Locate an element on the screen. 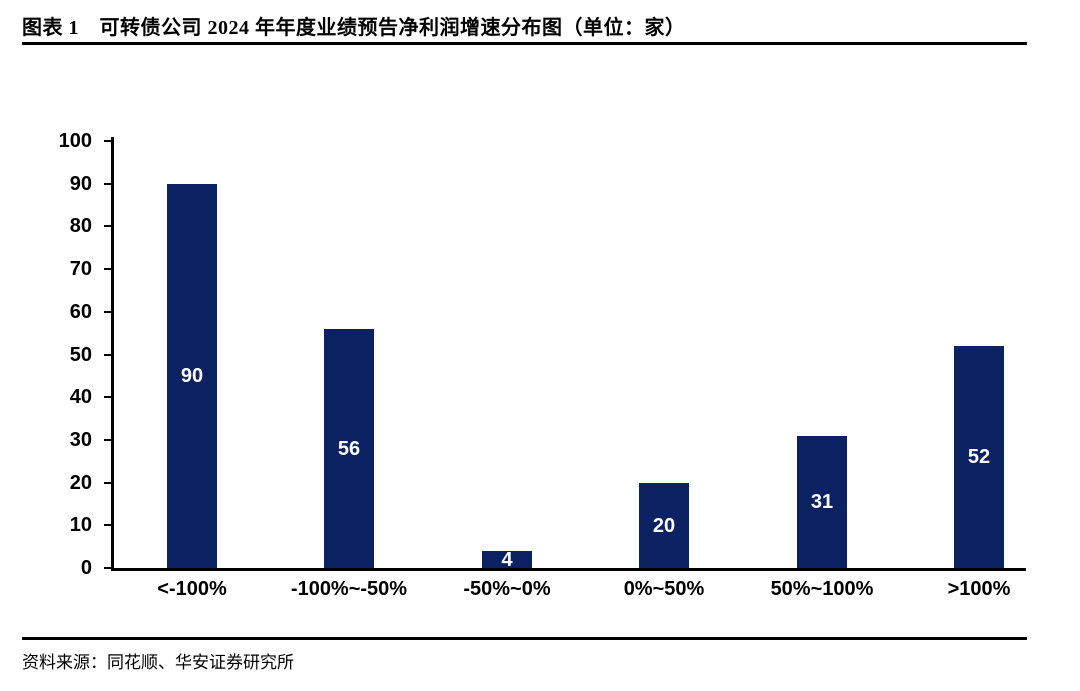  figure-title: 图表 1 可转债公司 2024 年年度业绩预告净利润增速分布图（单位：家） is located at coordinates (354, 28).